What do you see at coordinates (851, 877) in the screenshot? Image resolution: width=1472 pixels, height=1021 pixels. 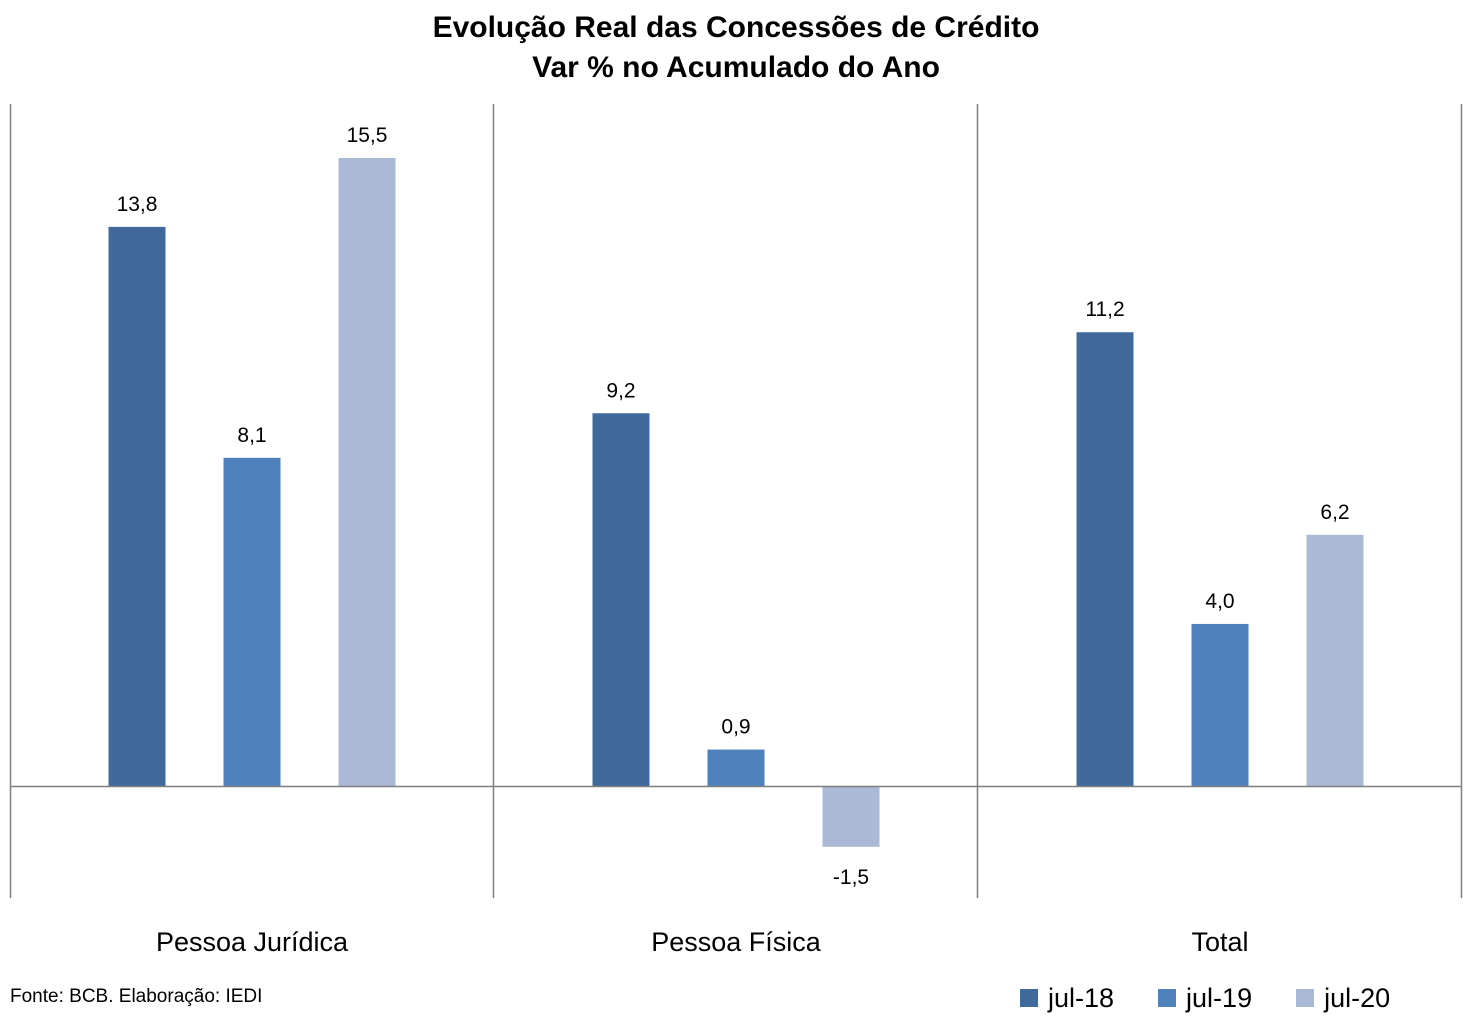 I see `data-label-jul-20-1: -1,5` at bounding box center [851, 877].